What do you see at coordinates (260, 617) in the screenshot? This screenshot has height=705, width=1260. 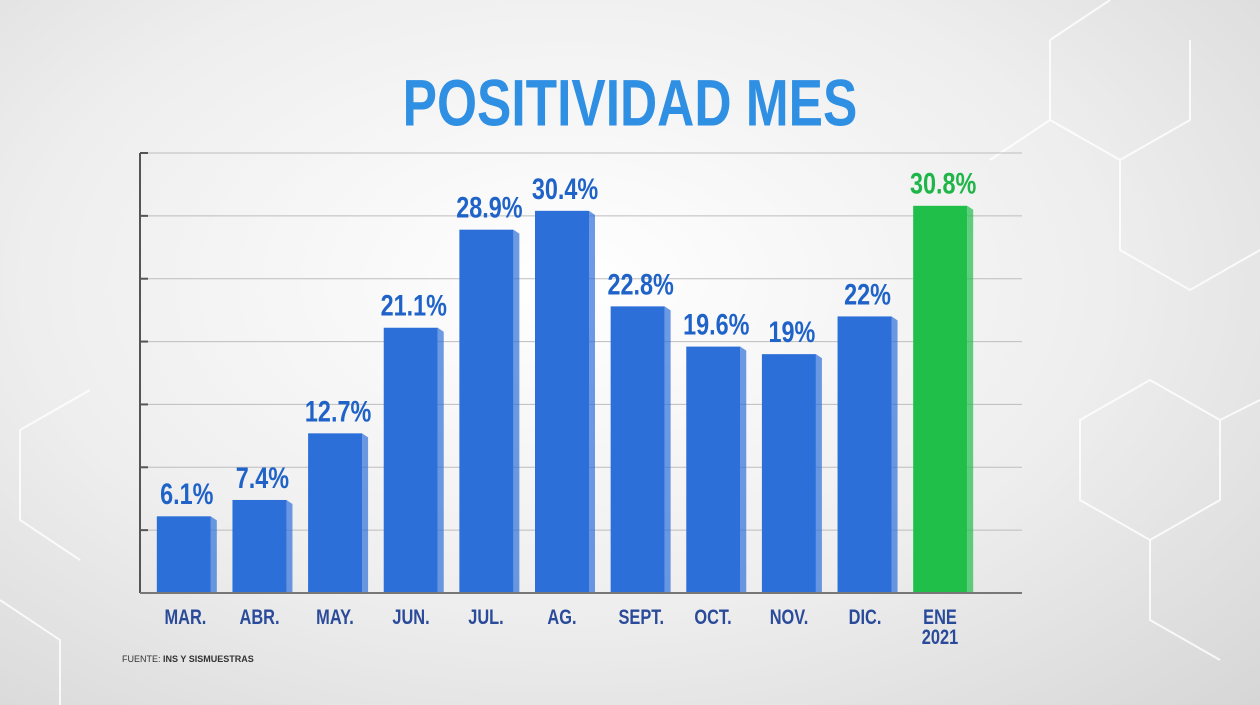 I see `x-tick-label: ABR.` at bounding box center [260, 617].